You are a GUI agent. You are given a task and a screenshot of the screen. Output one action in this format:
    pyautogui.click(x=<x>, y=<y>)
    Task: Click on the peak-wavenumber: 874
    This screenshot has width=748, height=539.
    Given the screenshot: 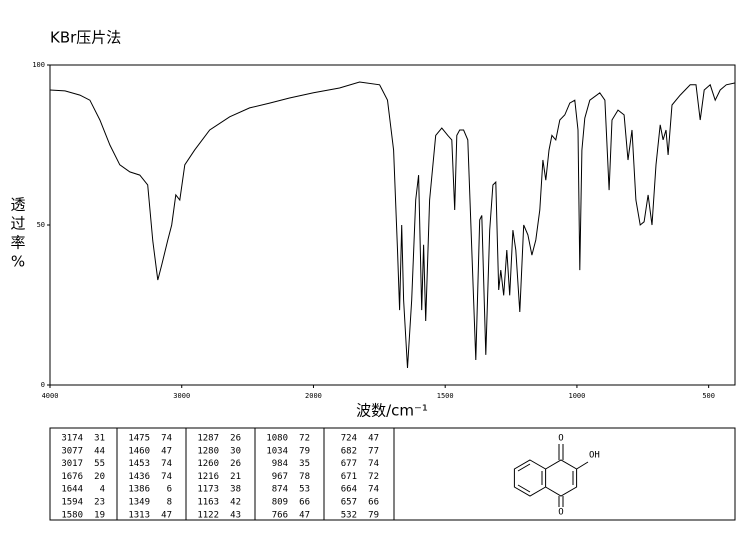 What is the action you would take?
    pyautogui.click(x=280, y=490)
    